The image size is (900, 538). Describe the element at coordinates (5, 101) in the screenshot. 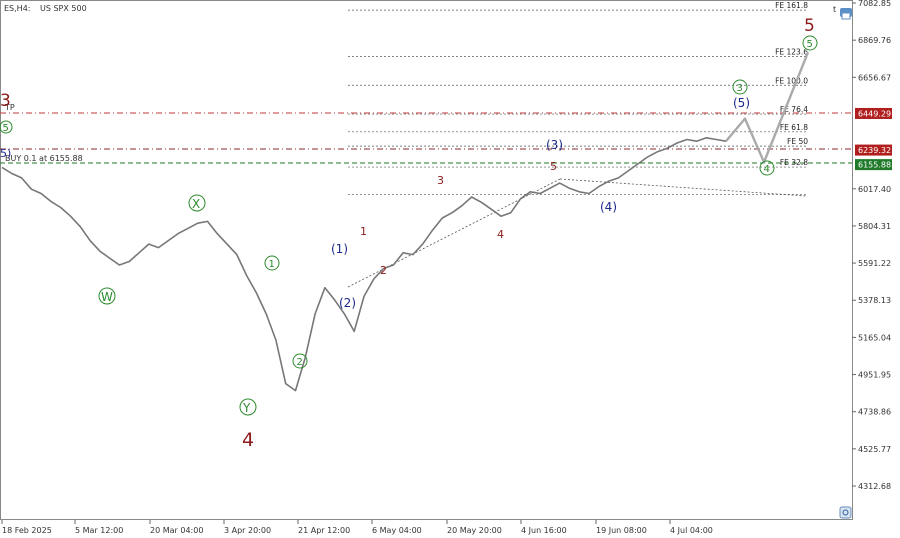

I see `wave-label-3-left: 3` at that location.